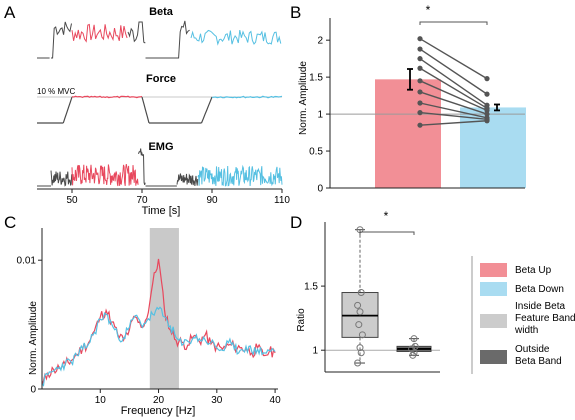 This screenshot has width=575, height=420. What do you see at coordinates (56, 91) in the screenshot?
I see `force-reference-label: 10 % MVC` at bounding box center [56, 91].